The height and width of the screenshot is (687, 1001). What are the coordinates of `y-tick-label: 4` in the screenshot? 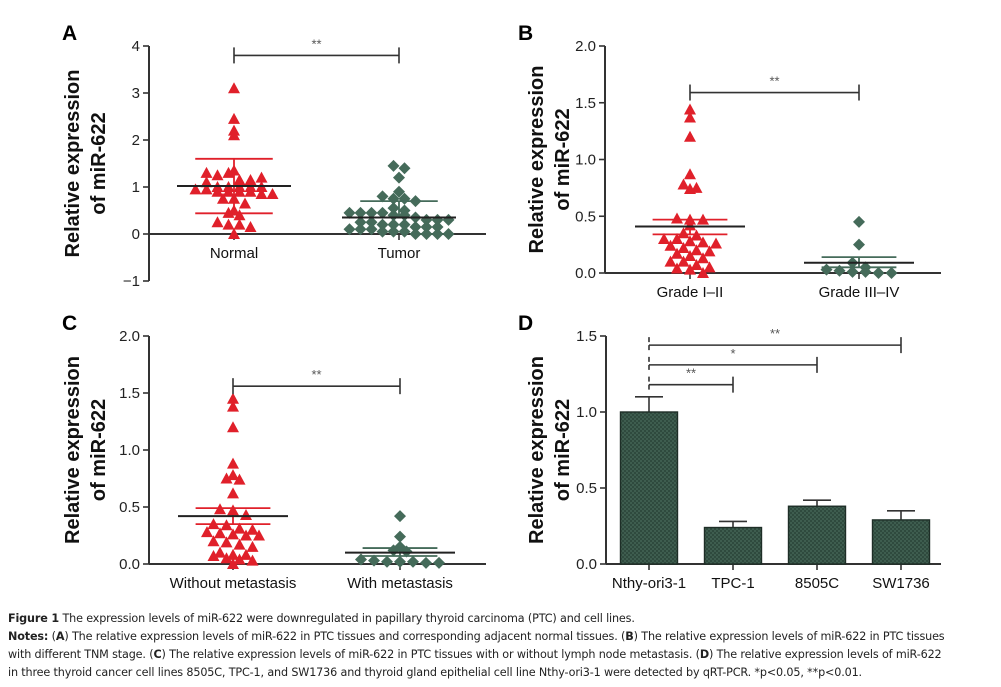 It's located at (136, 46).